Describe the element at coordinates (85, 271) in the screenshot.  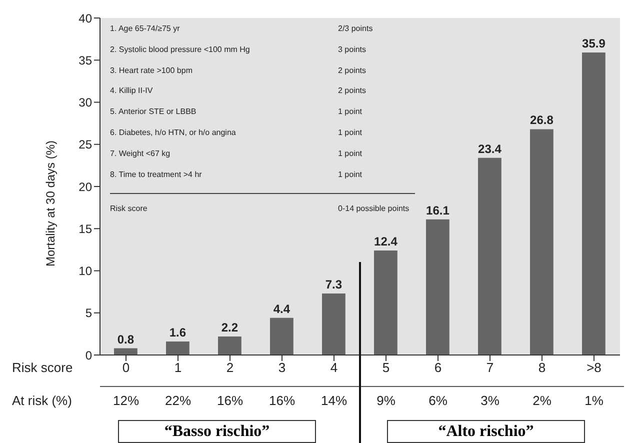
I see `y-tick-label: 10` at that location.